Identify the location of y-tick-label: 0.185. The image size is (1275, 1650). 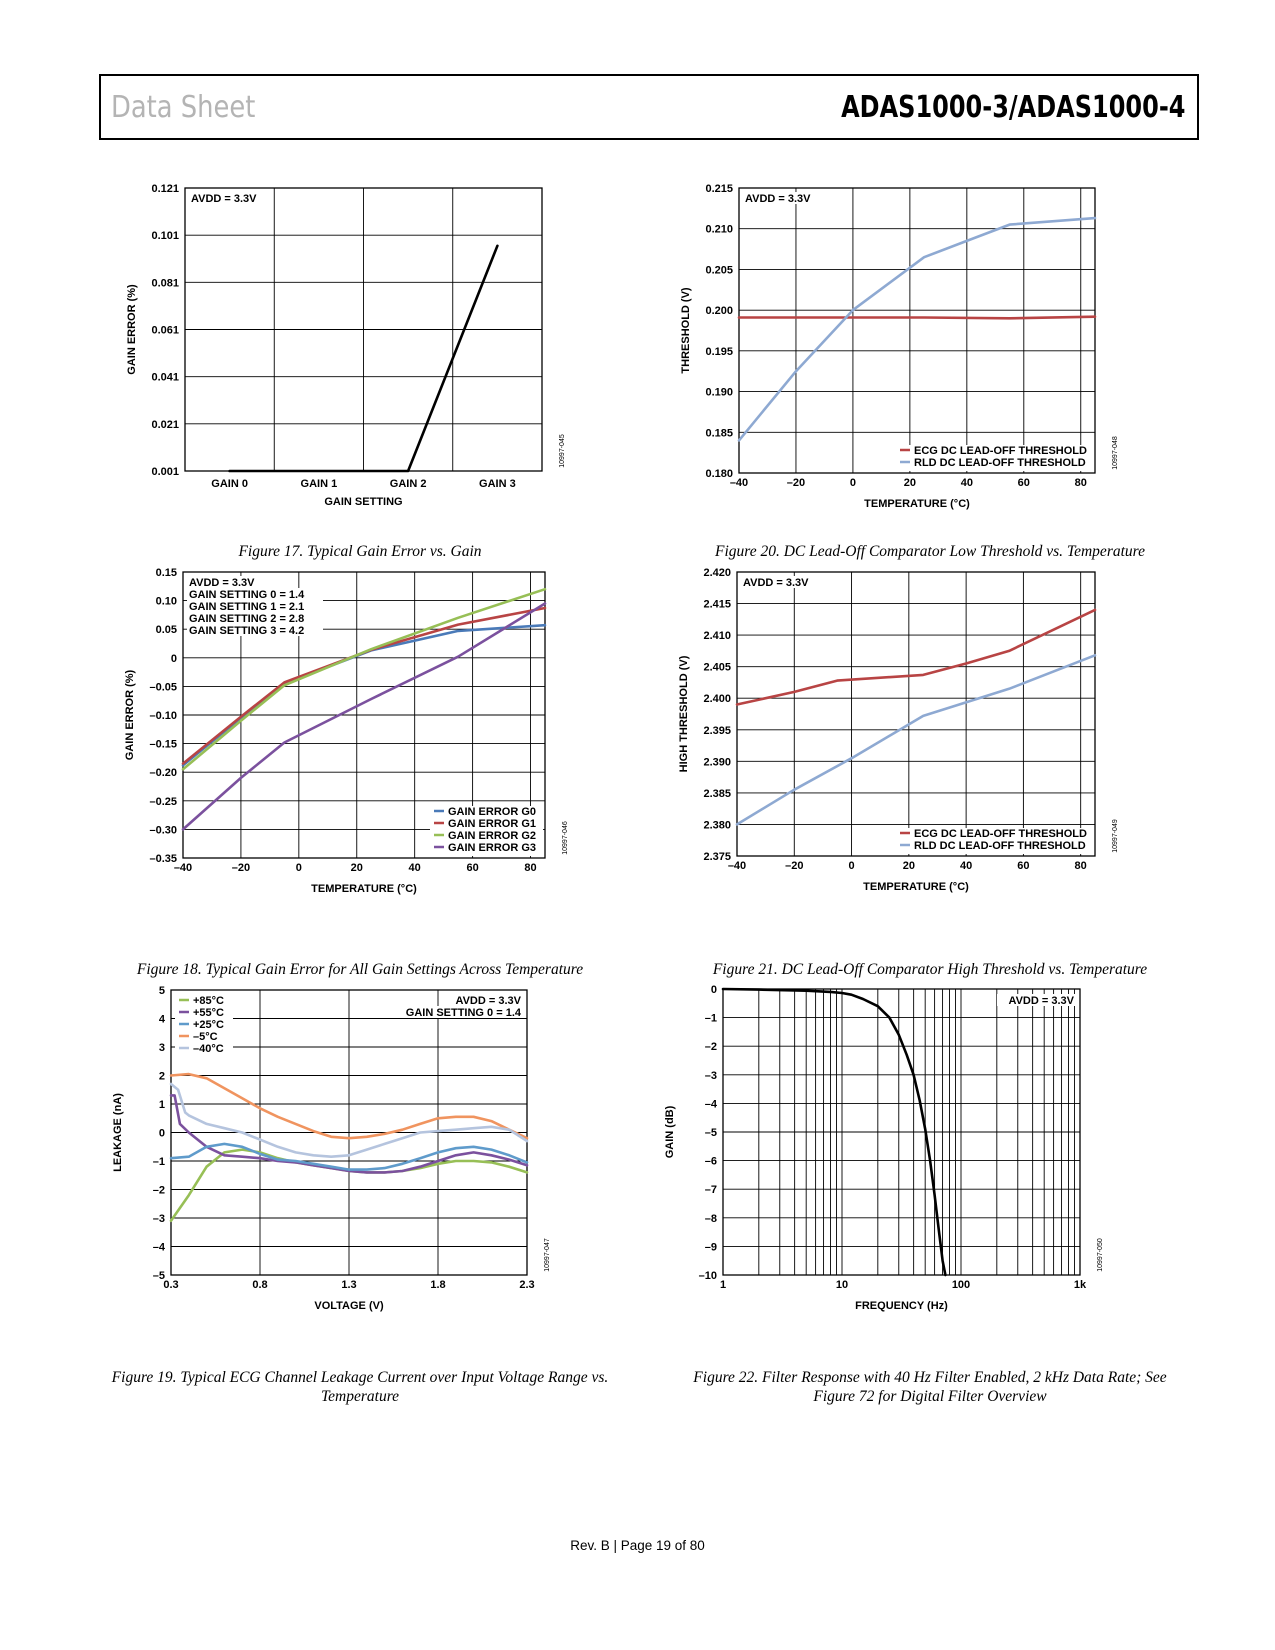
(719, 433).